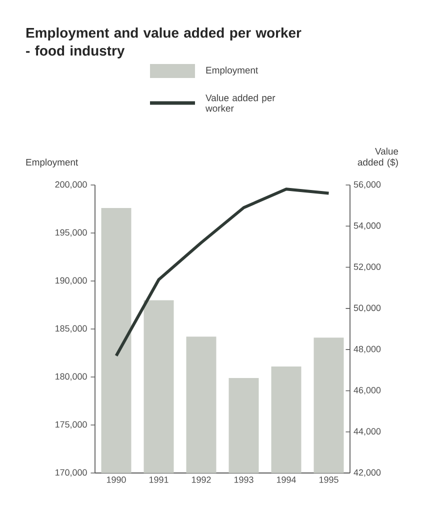  What do you see at coordinates (328, 479) in the screenshot?
I see `x-tick-label: 1995` at bounding box center [328, 479].